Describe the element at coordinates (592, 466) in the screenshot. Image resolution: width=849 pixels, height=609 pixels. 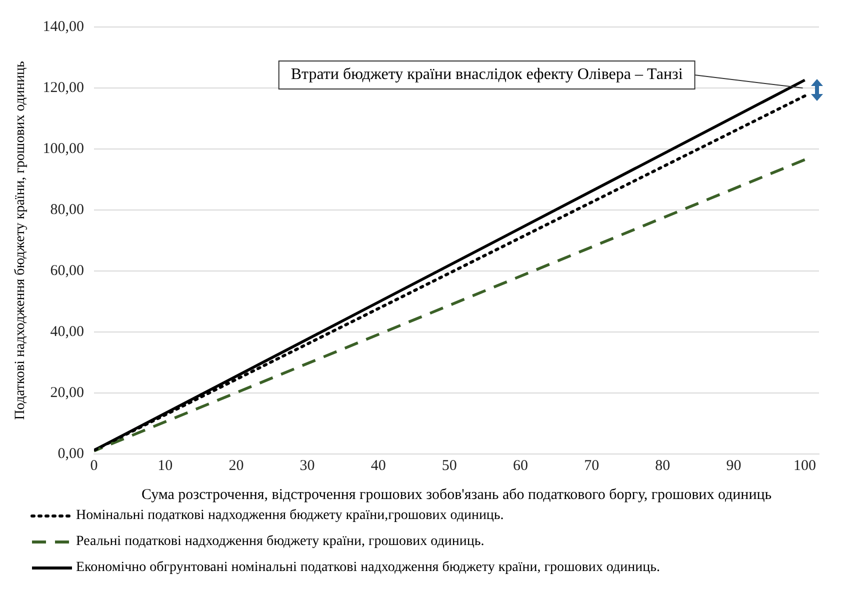
I see `x-tick-label: 70` at that location.